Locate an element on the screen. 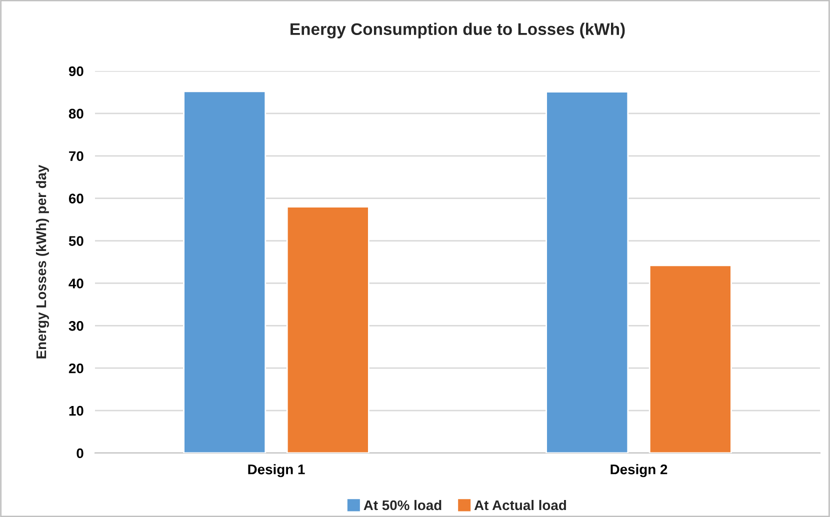 The width and height of the screenshot is (830, 517). chart-title: Energy Consumption due to Losses (kWh) is located at coordinates (457, 30).